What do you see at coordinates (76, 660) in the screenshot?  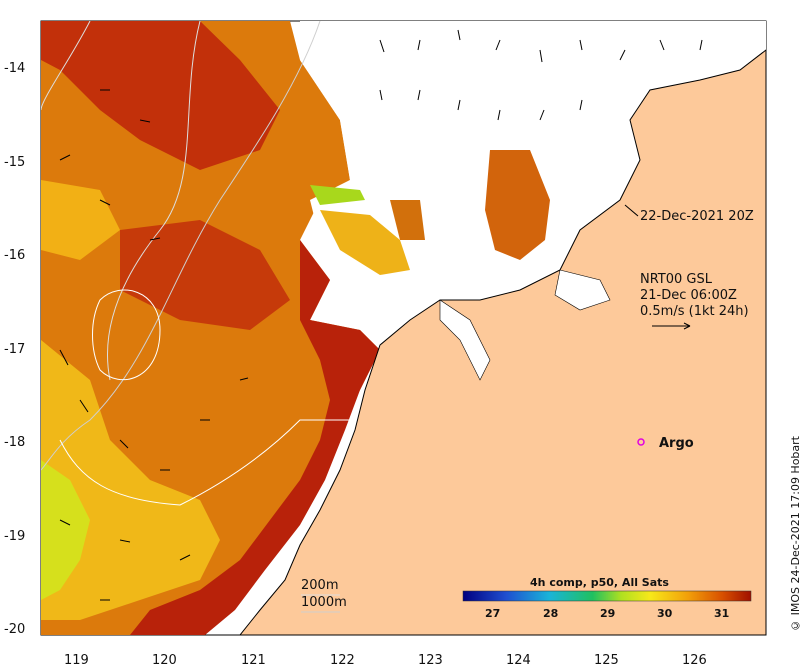 I see `lon-tick: 119` at bounding box center [76, 660].